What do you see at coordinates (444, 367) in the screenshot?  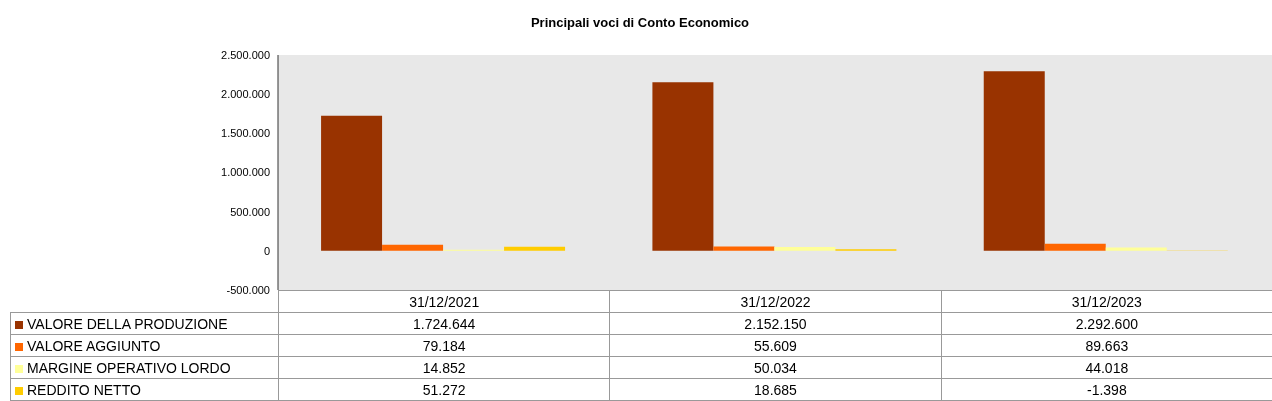 I see `data-label: 14.852` at bounding box center [444, 367].